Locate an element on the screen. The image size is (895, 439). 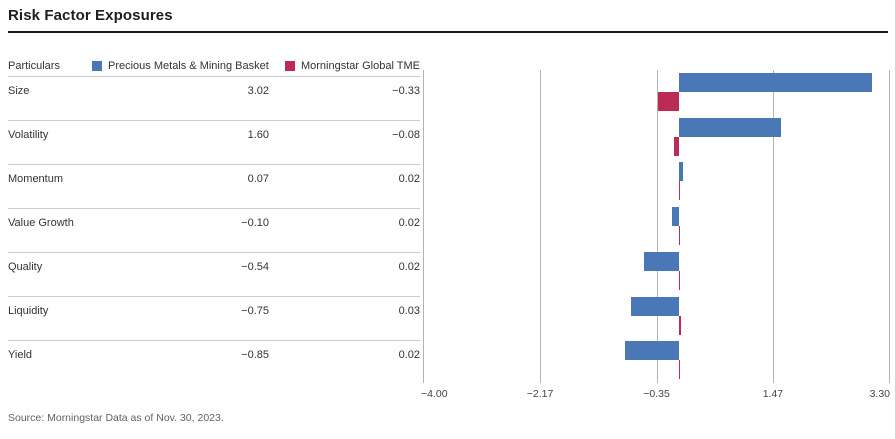
basket-value: −0.85 is located at coordinates (255, 355).